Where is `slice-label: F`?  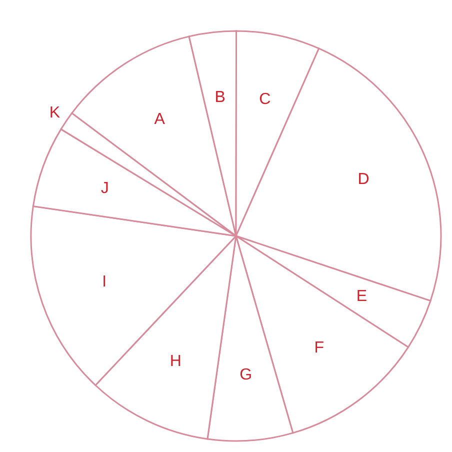
slice-label: F is located at coordinates (319, 347).